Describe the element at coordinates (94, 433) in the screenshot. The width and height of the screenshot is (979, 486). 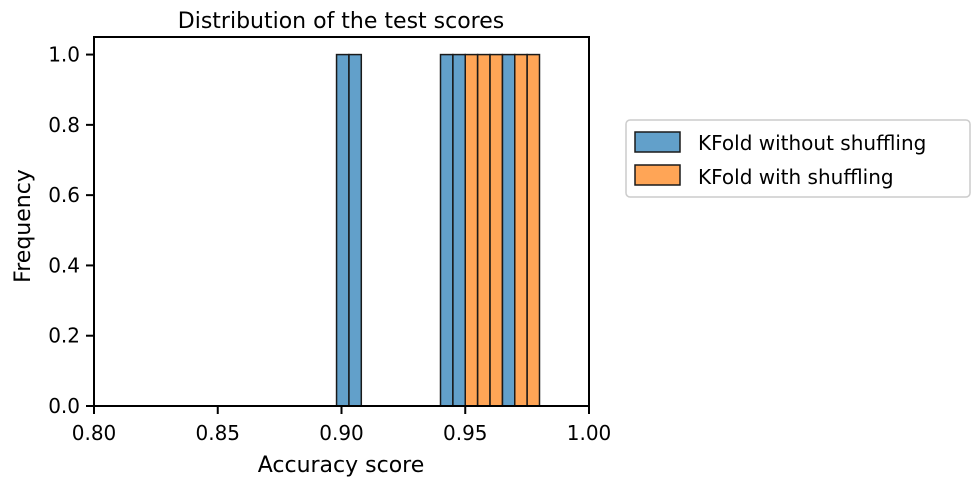
I see `x-tick-label-0: 0.80` at that location.